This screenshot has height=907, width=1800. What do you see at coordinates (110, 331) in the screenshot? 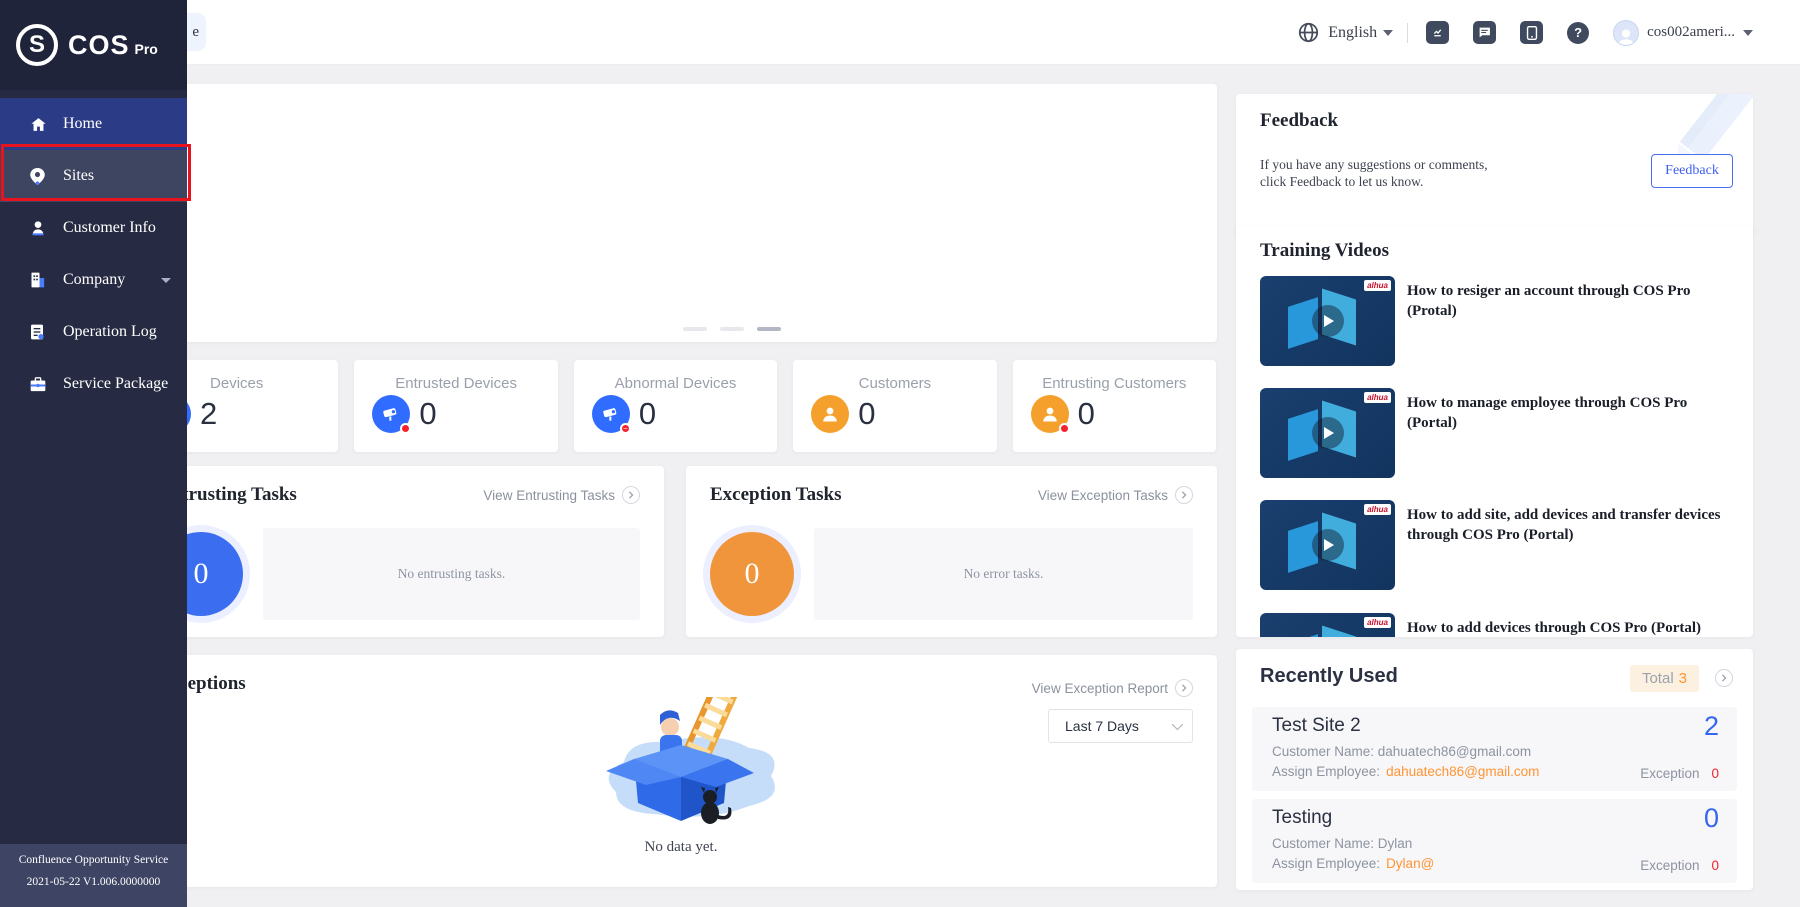
I see `sidebar-item-label: Operation Log` at bounding box center [110, 331].